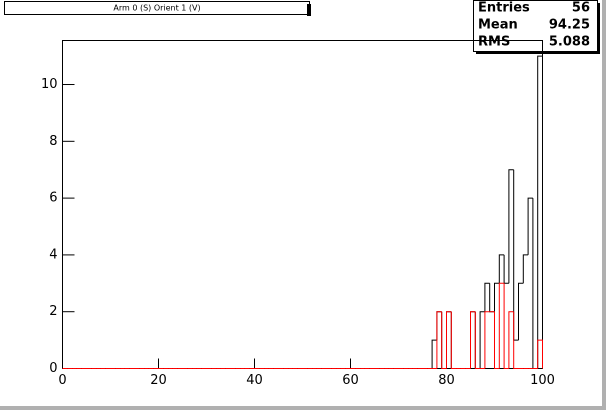  I want to click on stats-value: 94.25, so click(569, 25).